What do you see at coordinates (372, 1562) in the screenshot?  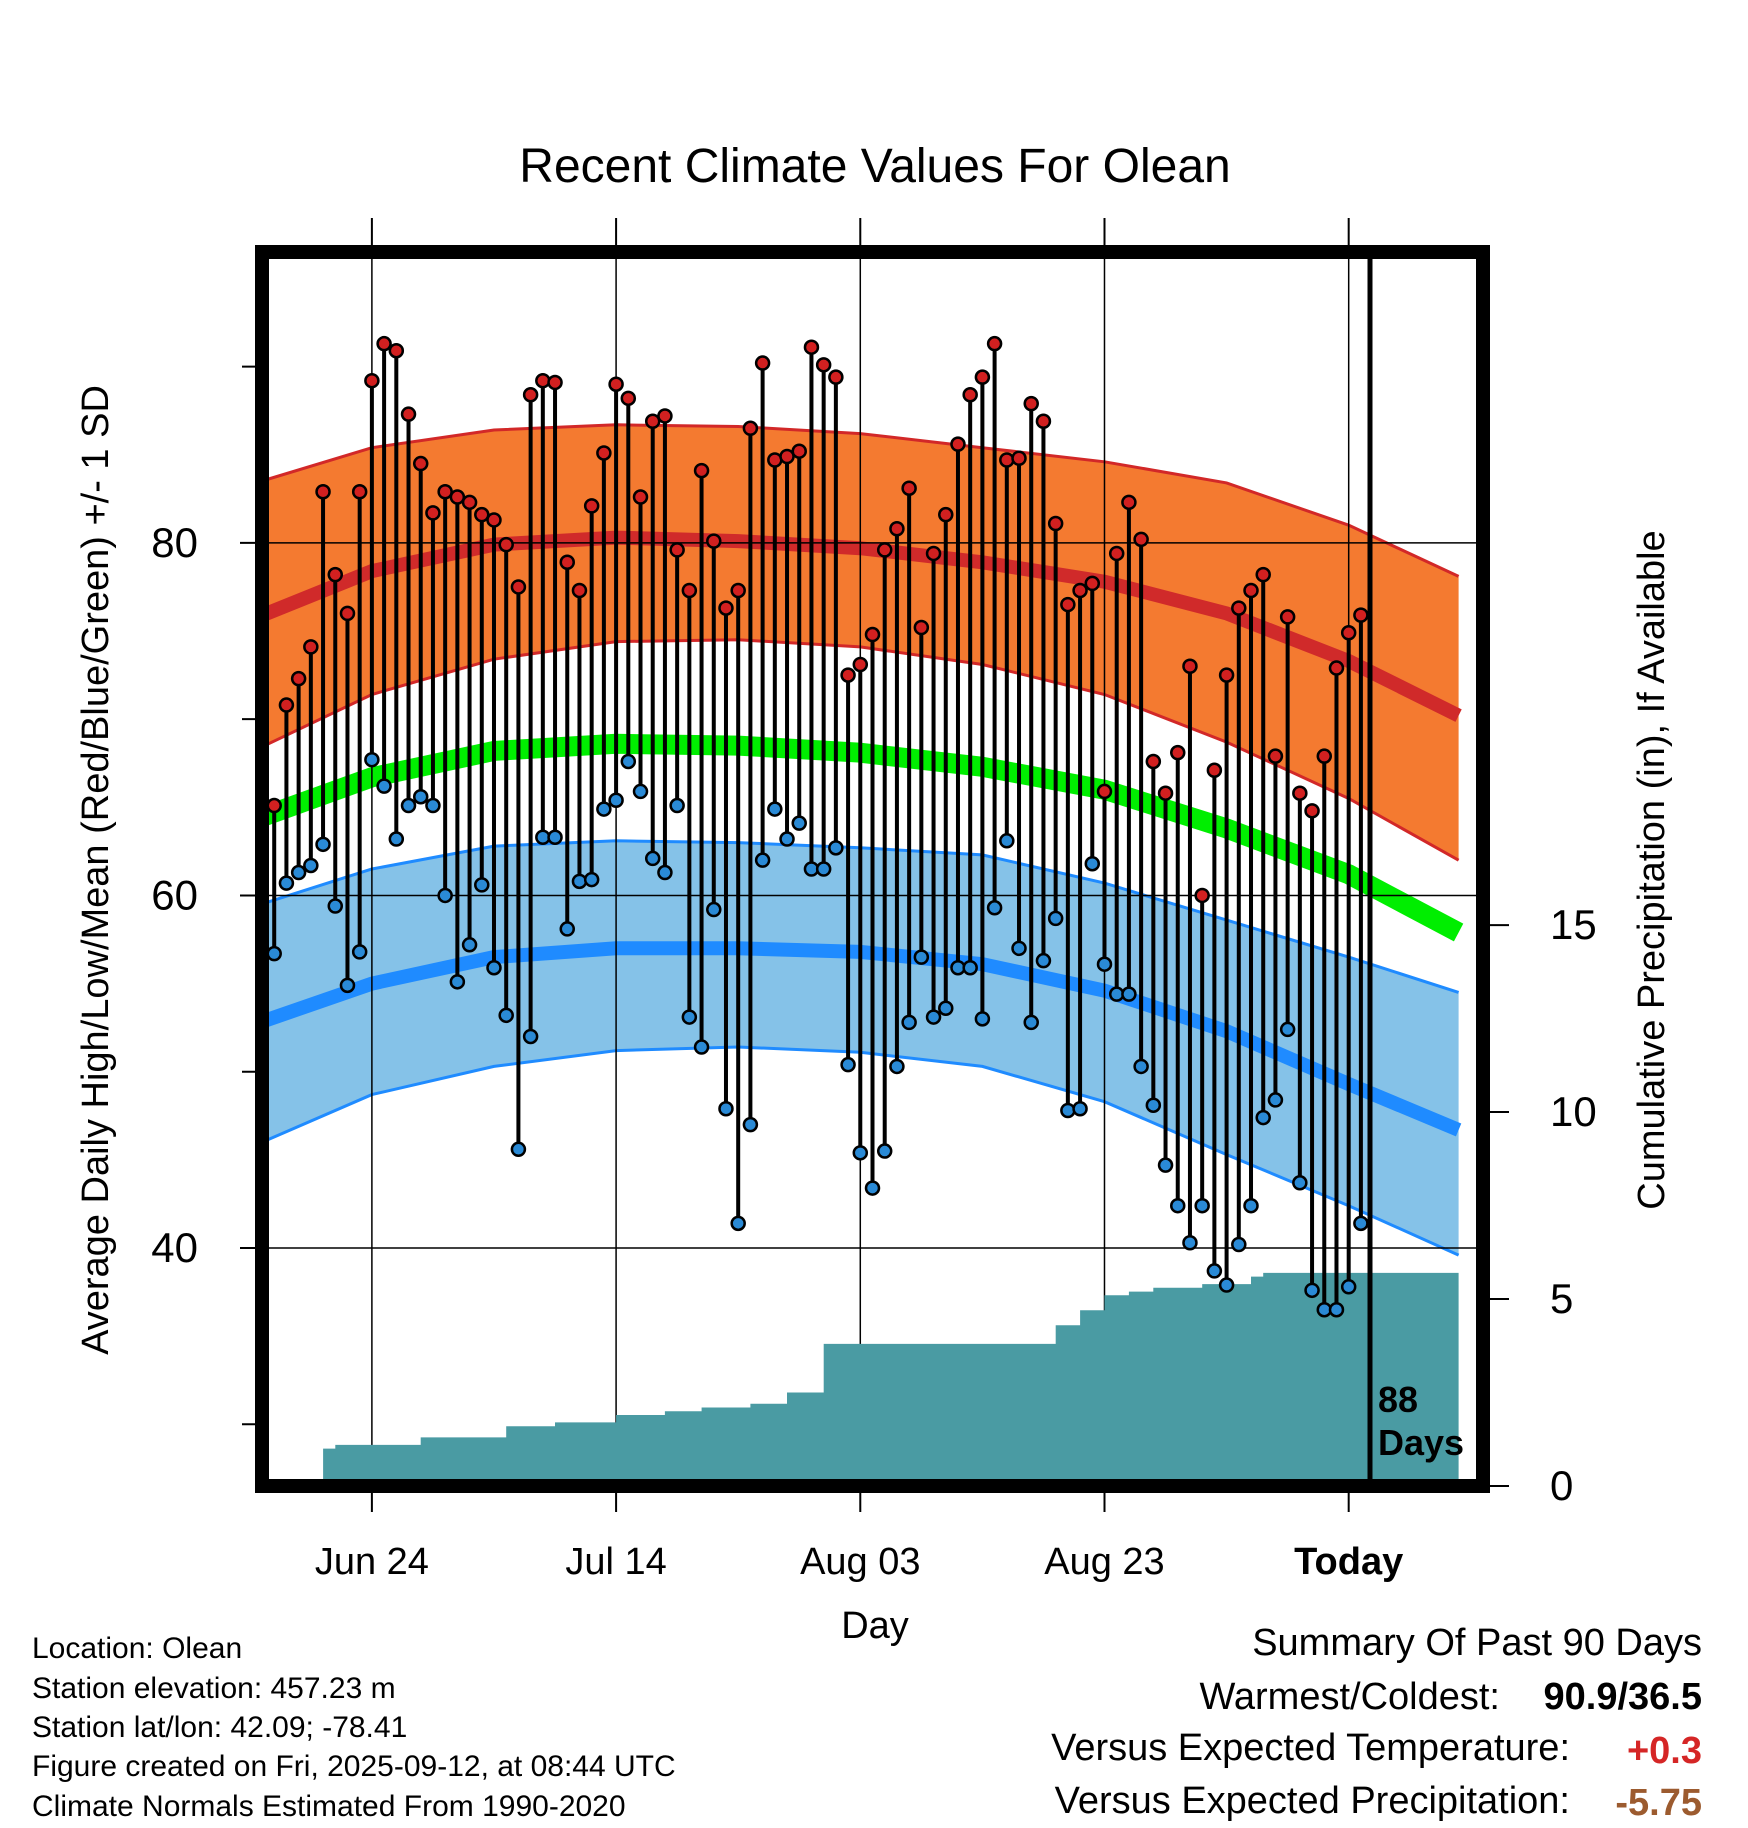 I see `x-tick-label: Jun 24` at bounding box center [372, 1562].